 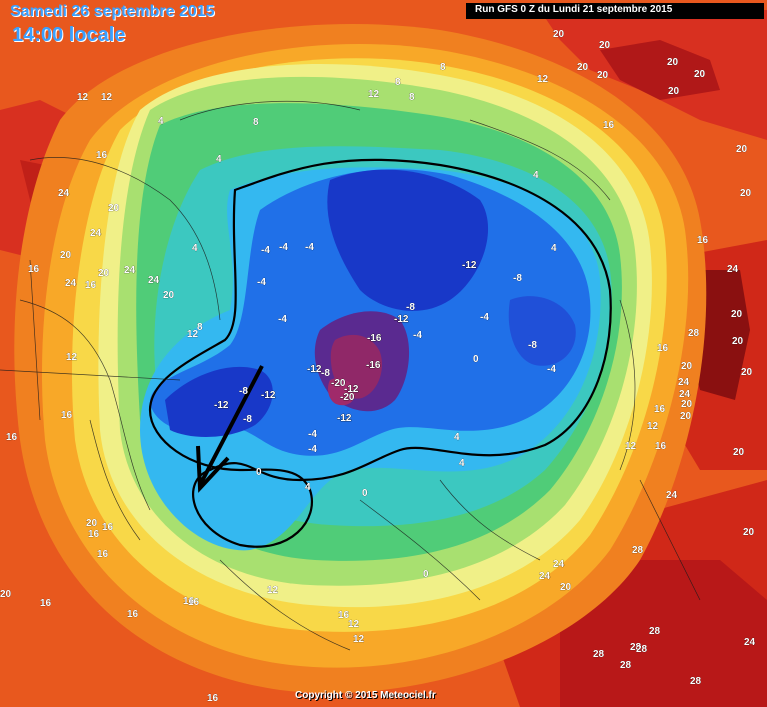 I want to click on forecast-time: 14:00 locale, so click(x=69, y=35).